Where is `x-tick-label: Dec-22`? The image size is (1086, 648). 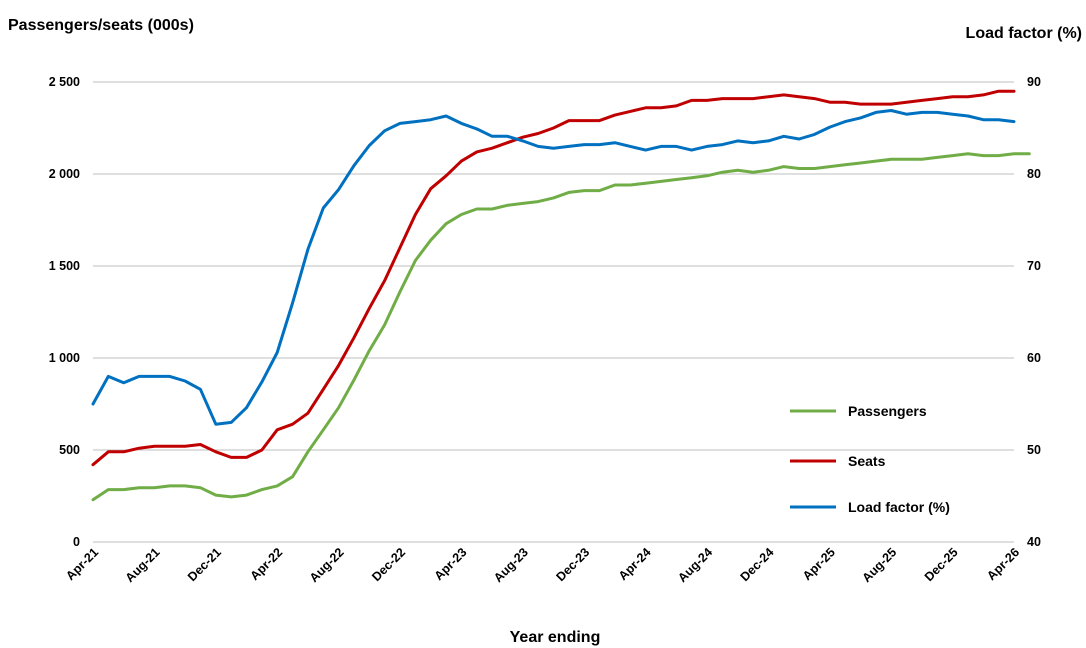 x-tick-label: Dec-22 is located at coordinates (388, 564).